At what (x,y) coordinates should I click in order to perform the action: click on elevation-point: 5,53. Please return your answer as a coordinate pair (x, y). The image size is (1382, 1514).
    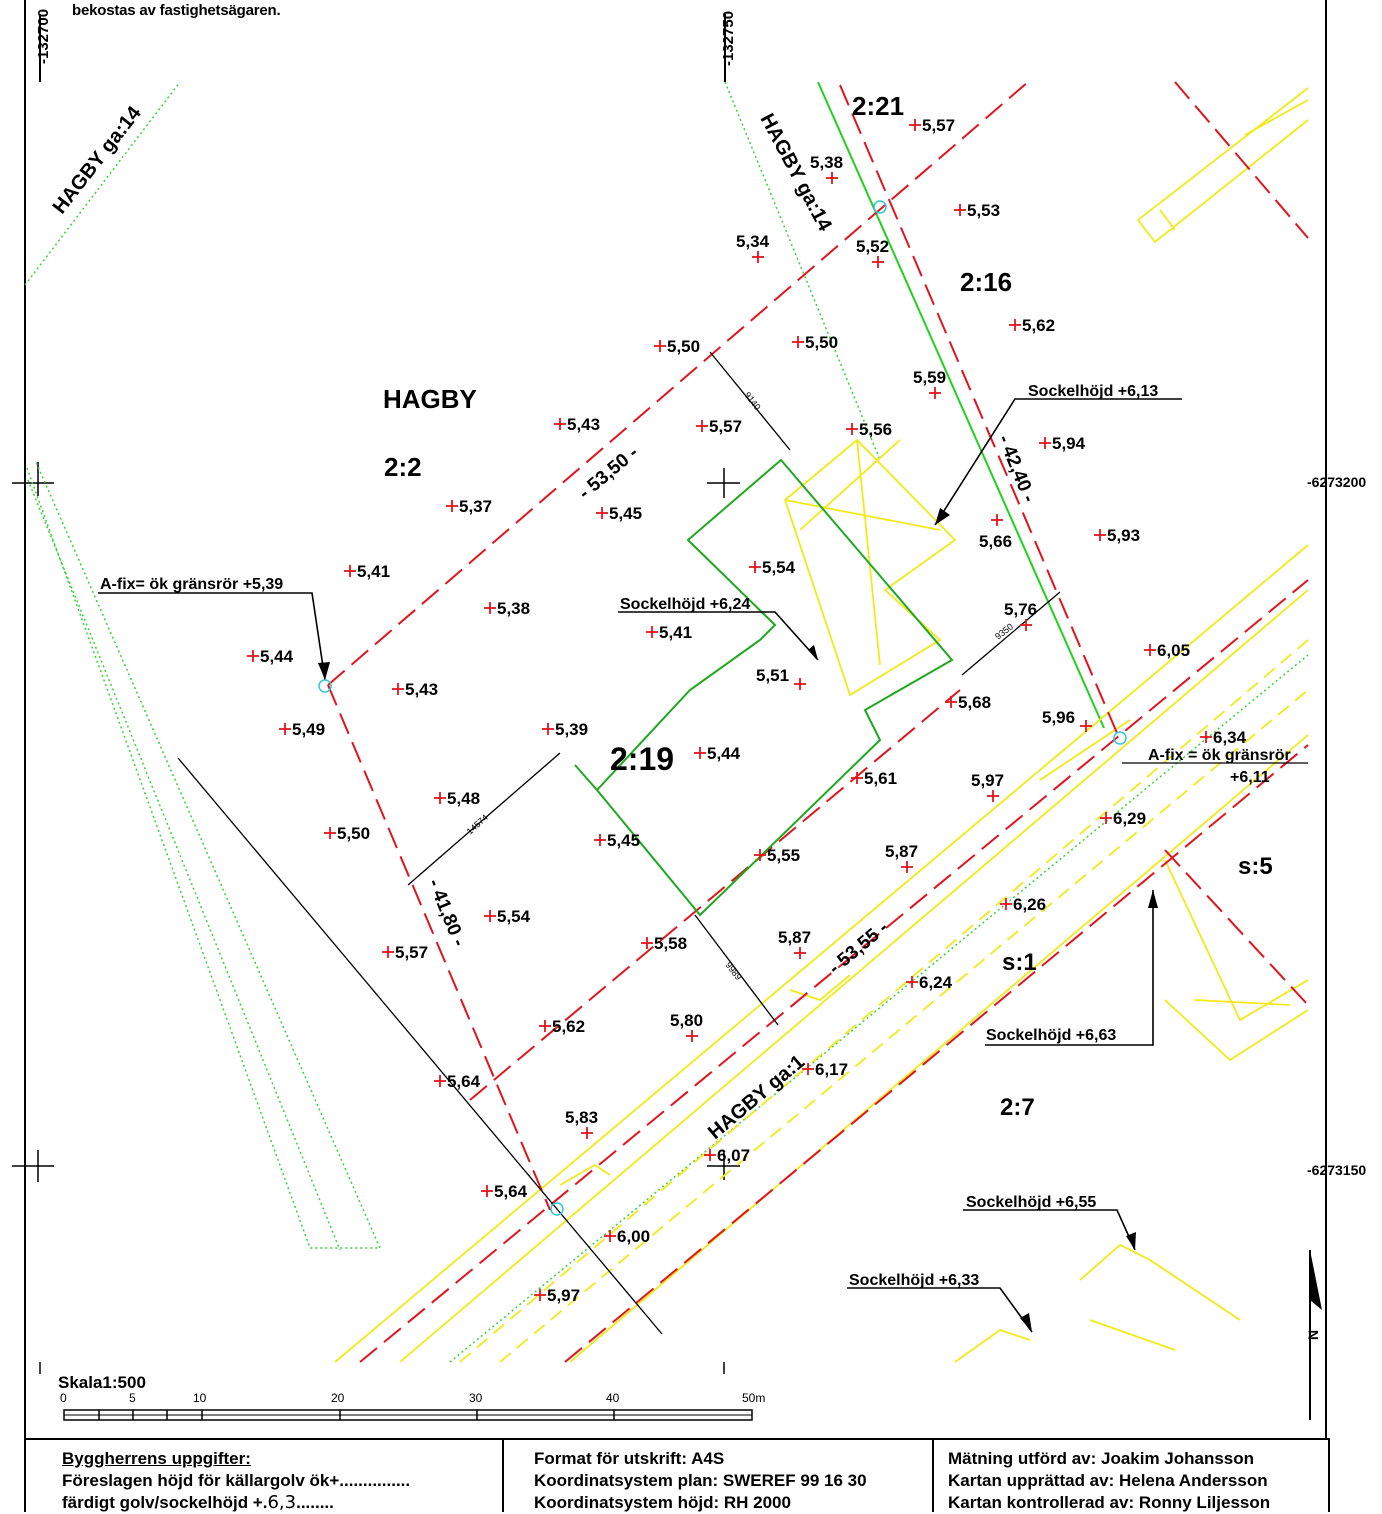
    Looking at the image, I should click on (977, 210).